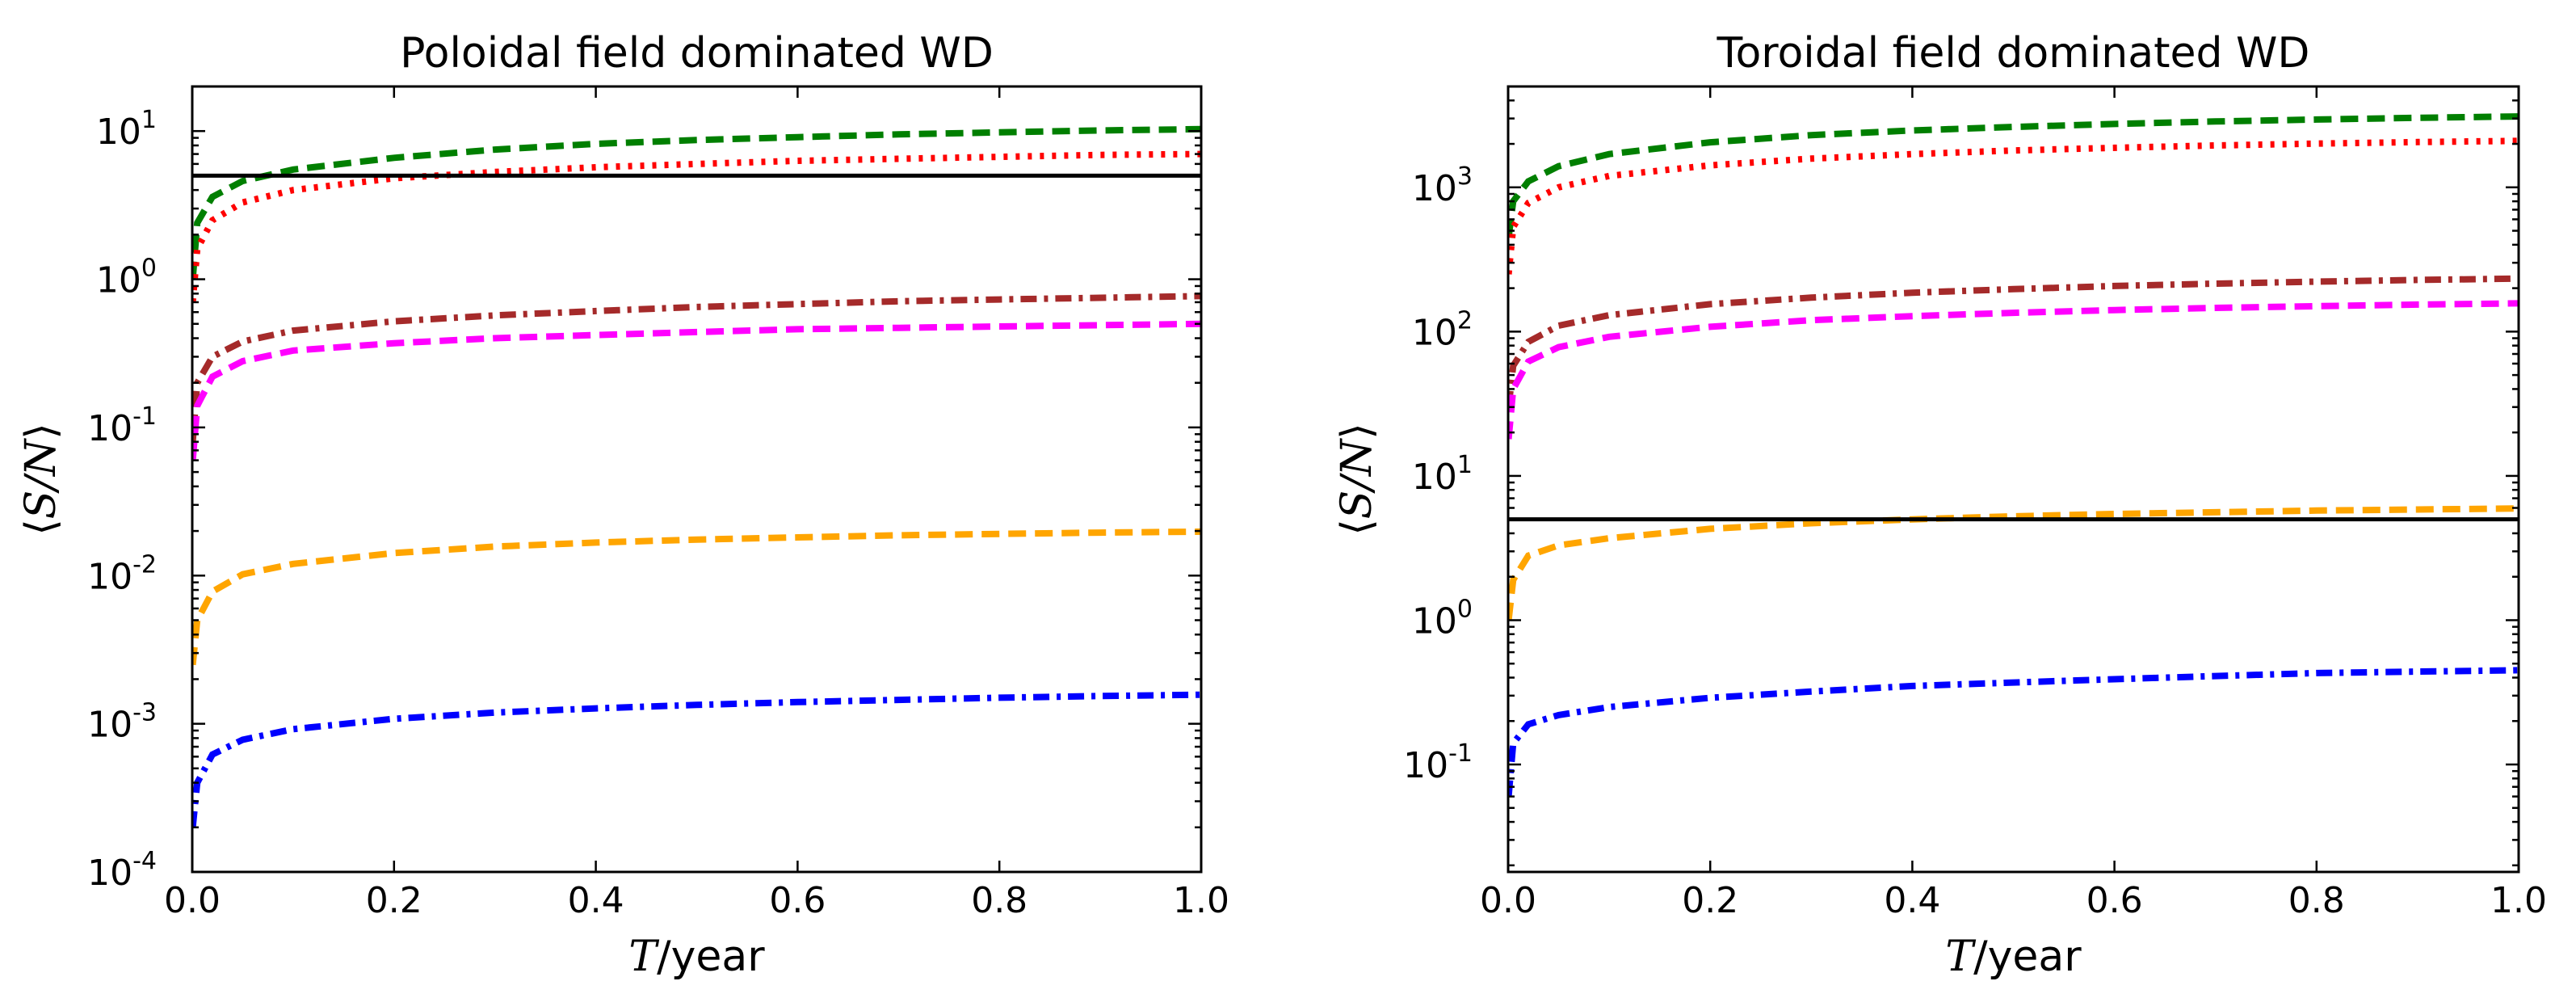 The image size is (2576, 998). What do you see at coordinates (999, 901) in the screenshot?
I see `poloidal-xtick-label: 0.8` at bounding box center [999, 901].